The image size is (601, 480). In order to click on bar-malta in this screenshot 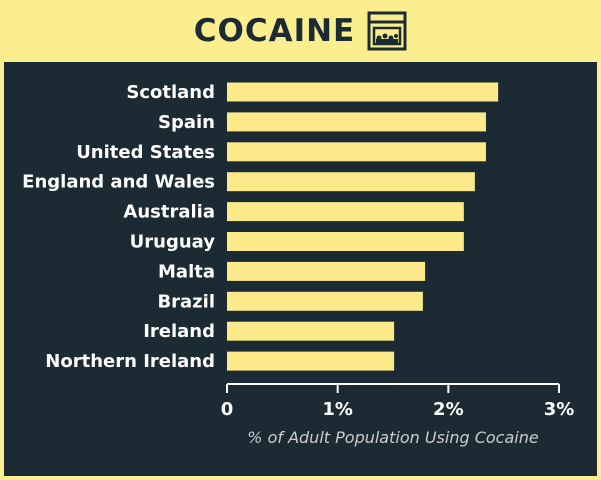, I will do `click(326, 271)`.